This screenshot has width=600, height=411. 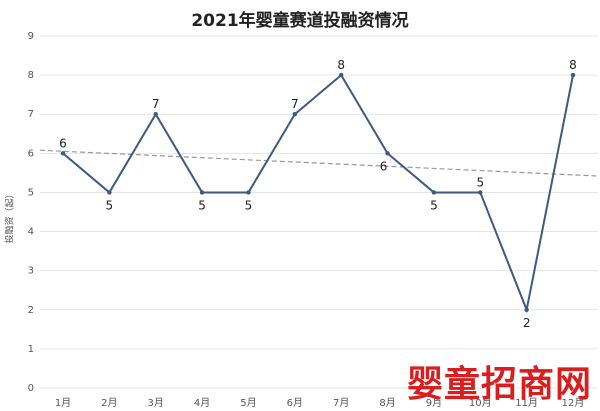 What do you see at coordinates (480, 403) in the screenshot?
I see `x-tick-label: 10月` at bounding box center [480, 403].